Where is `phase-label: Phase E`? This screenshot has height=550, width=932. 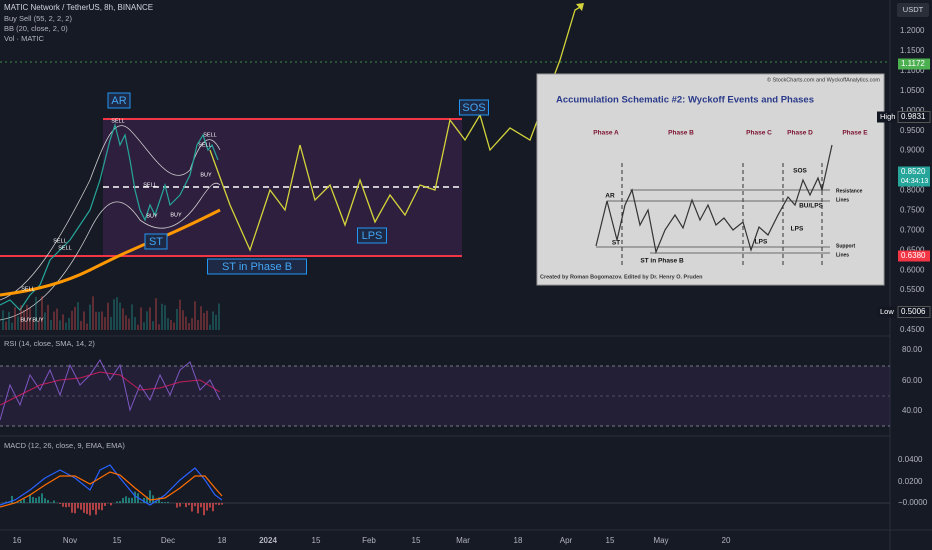 phase-label: Phase E is located at coordinates (855, 133).